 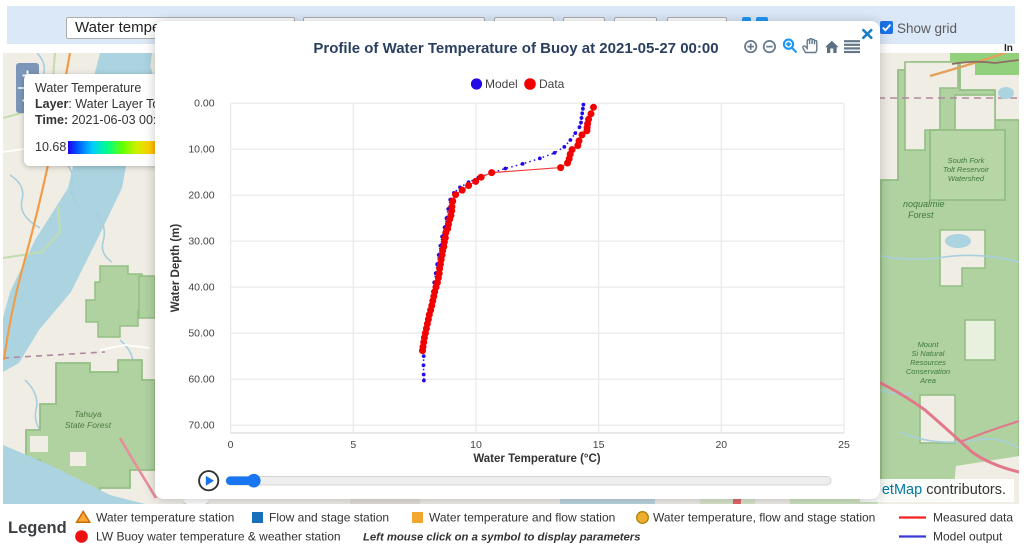 What do you see at coordinates (921, 215) in the screenshot?
I see `svg-text: Forest` at bounding box center [921, 215].